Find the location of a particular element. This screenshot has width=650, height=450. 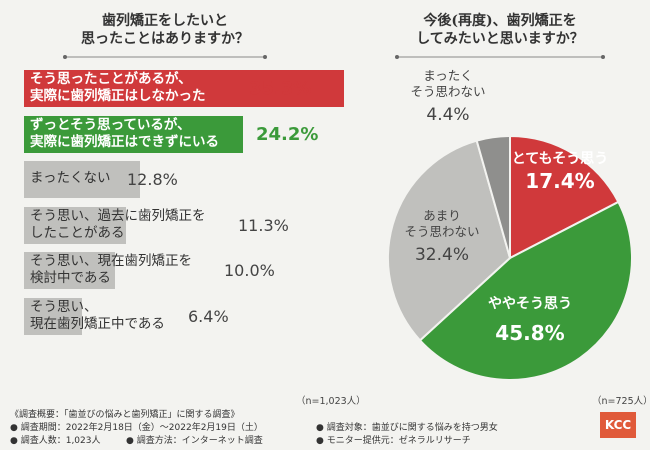

footer-heading: 《調査概要：「歯並びの悩みと歯列矯正」に関する調査》 is located at coordinates (125, 415).